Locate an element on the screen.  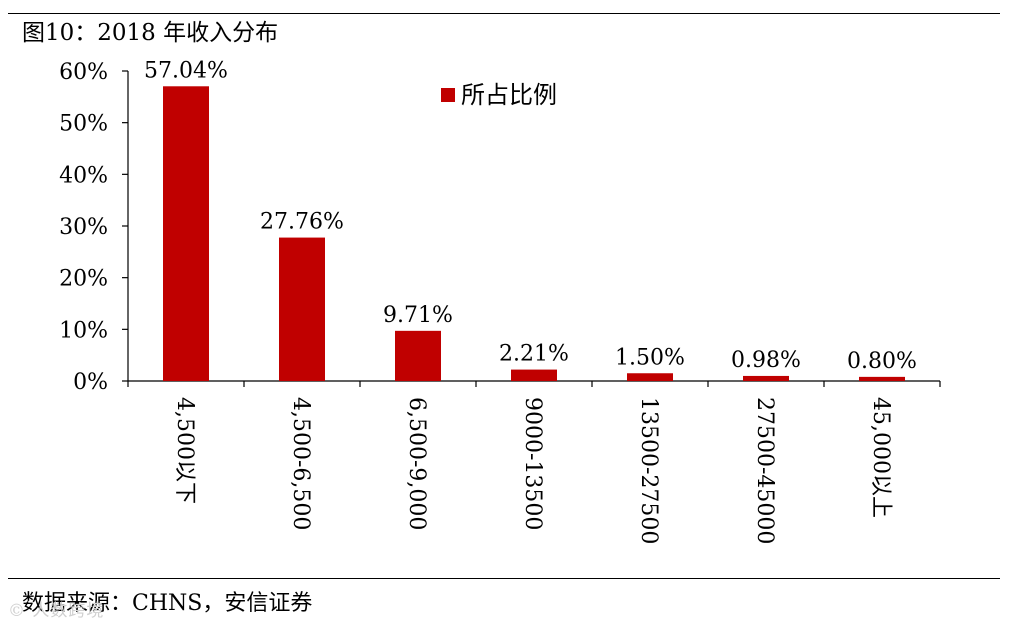
bar-value-label: 27.76% is located at coordinates (302, 222).